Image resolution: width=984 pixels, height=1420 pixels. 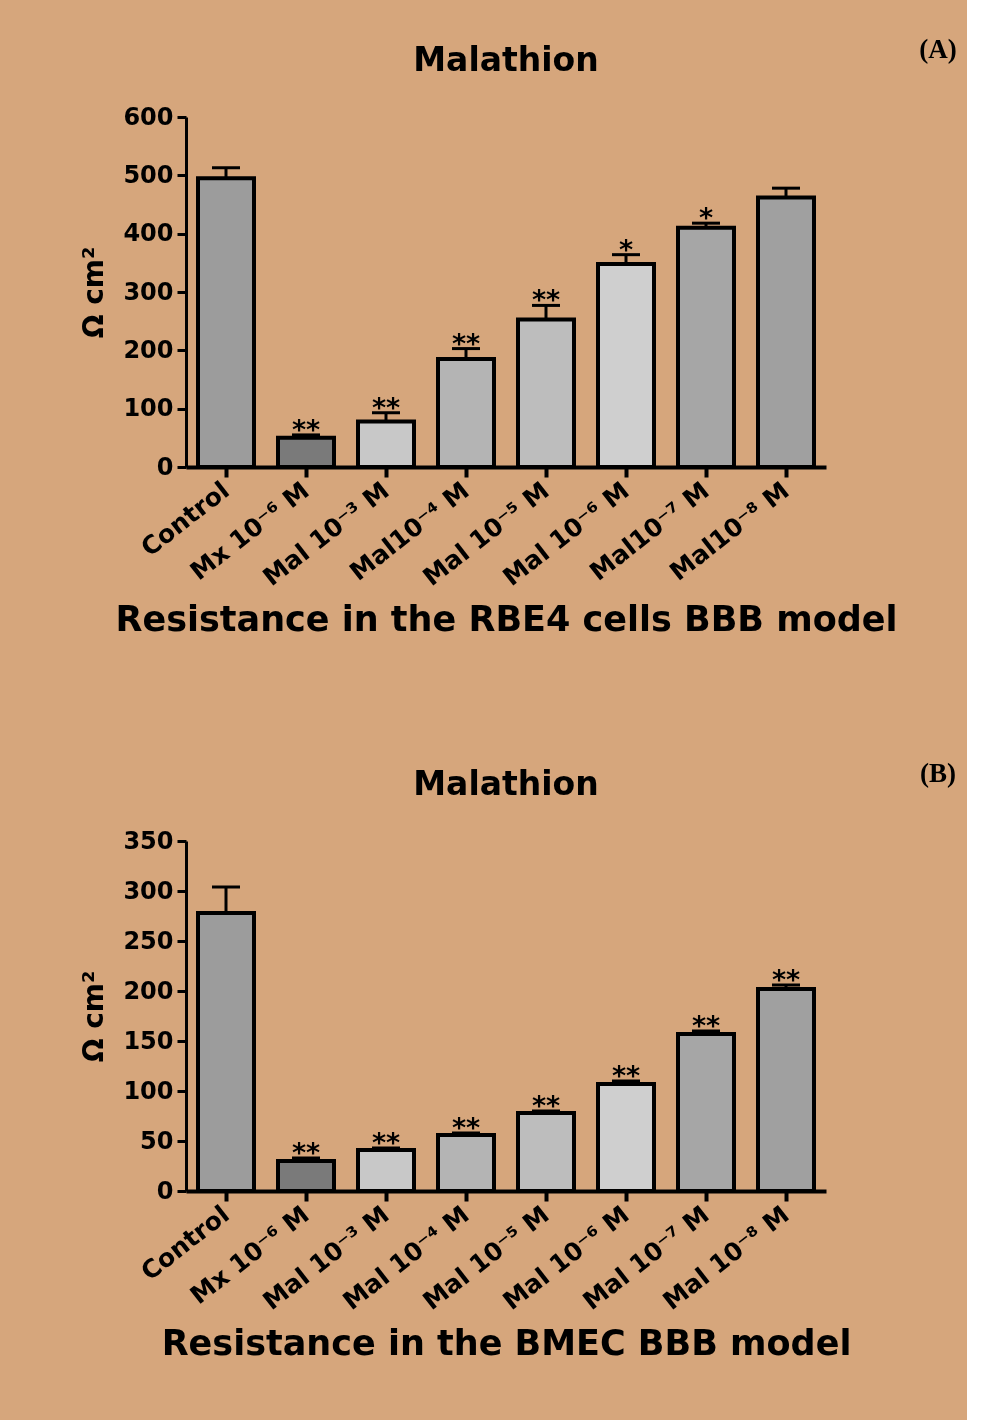 What do you see at coordinates (938, 773) in the screenshot?
I see `text: (B)` at bounding box center [938, 773].